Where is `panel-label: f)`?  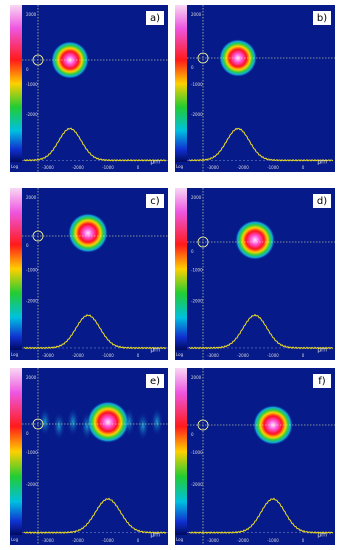
panel-label: f) is located at coordinates (322, 381).